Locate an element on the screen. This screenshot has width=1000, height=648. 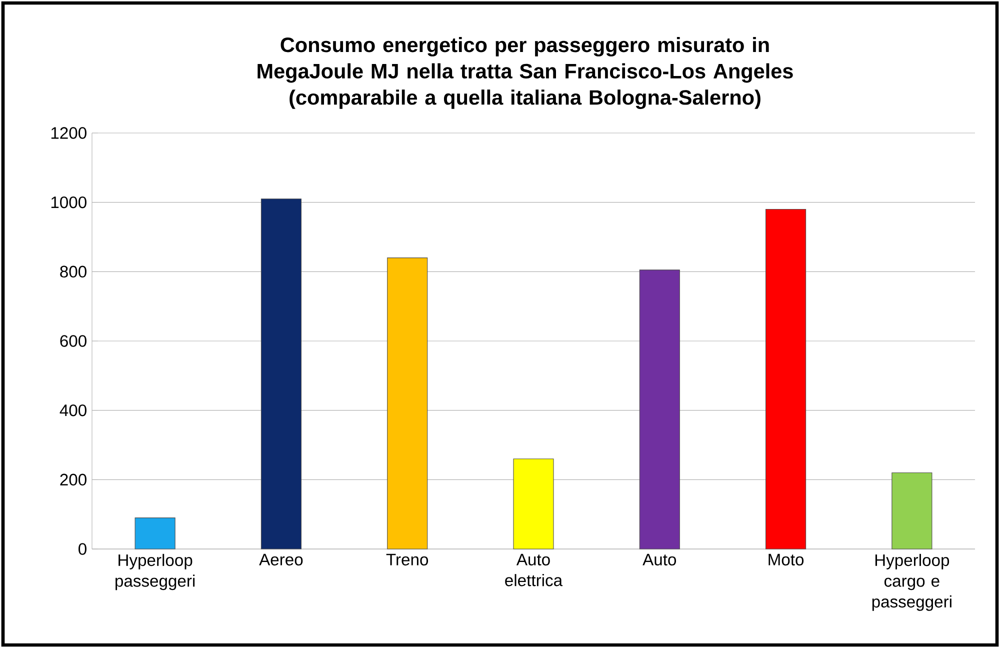
x-tick-label: Aereo is located at coordinates (281, 560).